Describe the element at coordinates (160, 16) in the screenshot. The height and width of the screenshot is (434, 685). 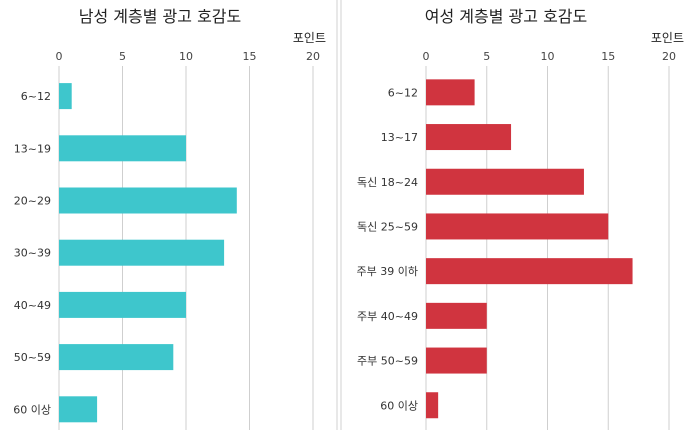
I see `male-chart-title: 남성 계층별 광고 호감도` at that location.